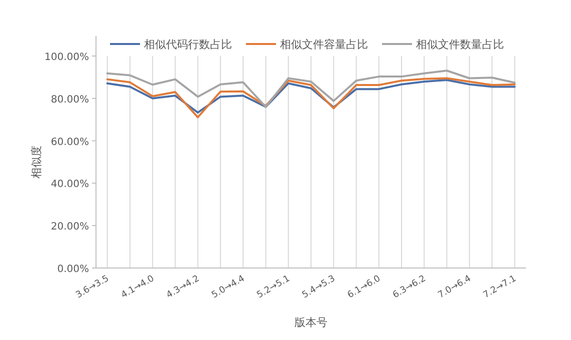 The height and width of the screenshot is (340, 571). Describe the element at coordinates (69, 142) in the screenshot. I see `y-tick-label: 60.00%` at that location.